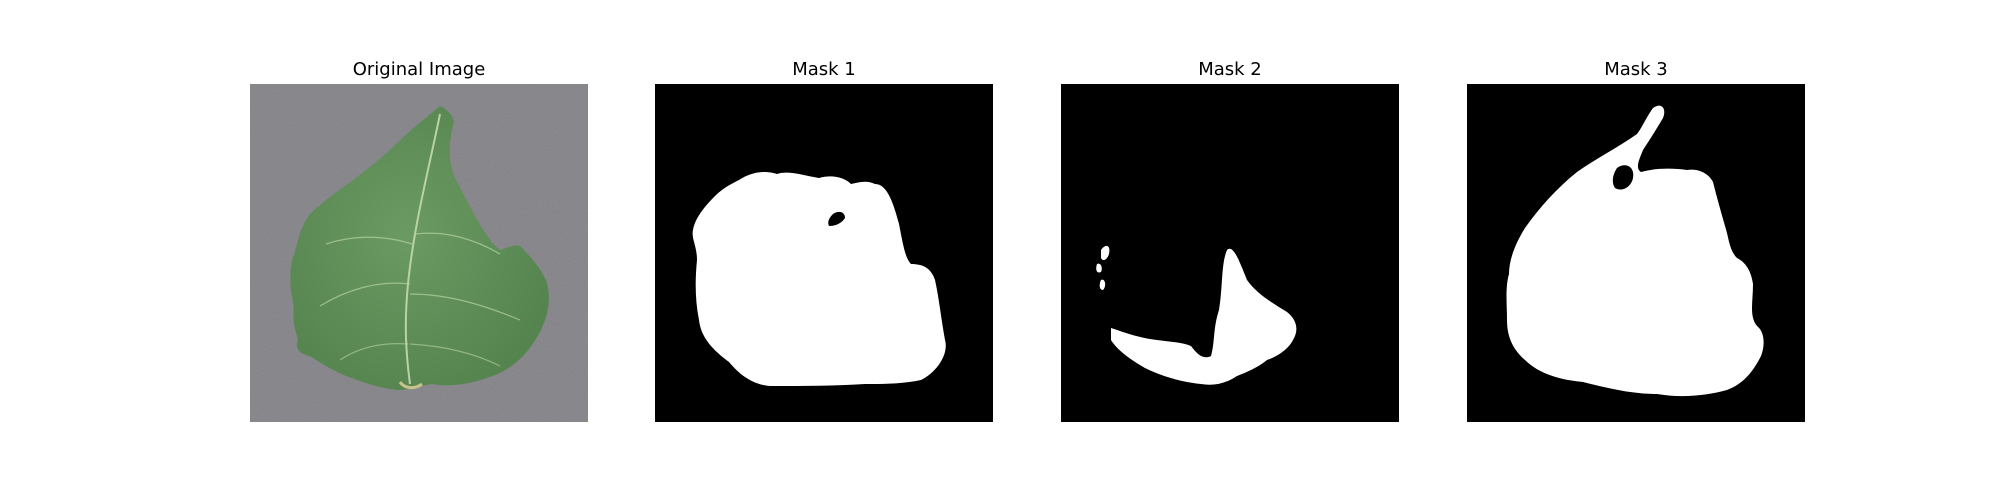  Describe the element at coordinates (824, 69) in the screenshot. I see `panel-title: Mask 1` at that location.